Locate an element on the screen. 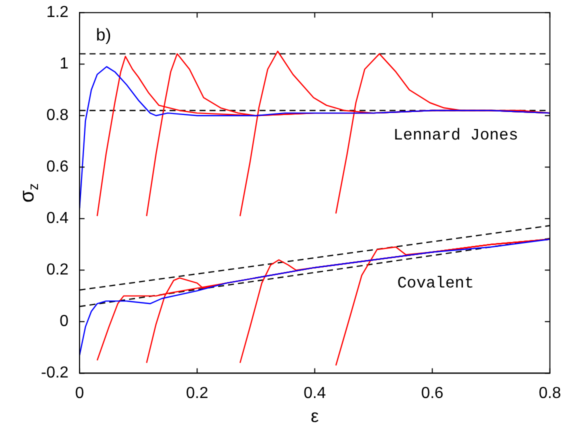 The width and height of the screenshot is (564, 428). y-tick-label: 0.2 is located at coordinates (57, 270).